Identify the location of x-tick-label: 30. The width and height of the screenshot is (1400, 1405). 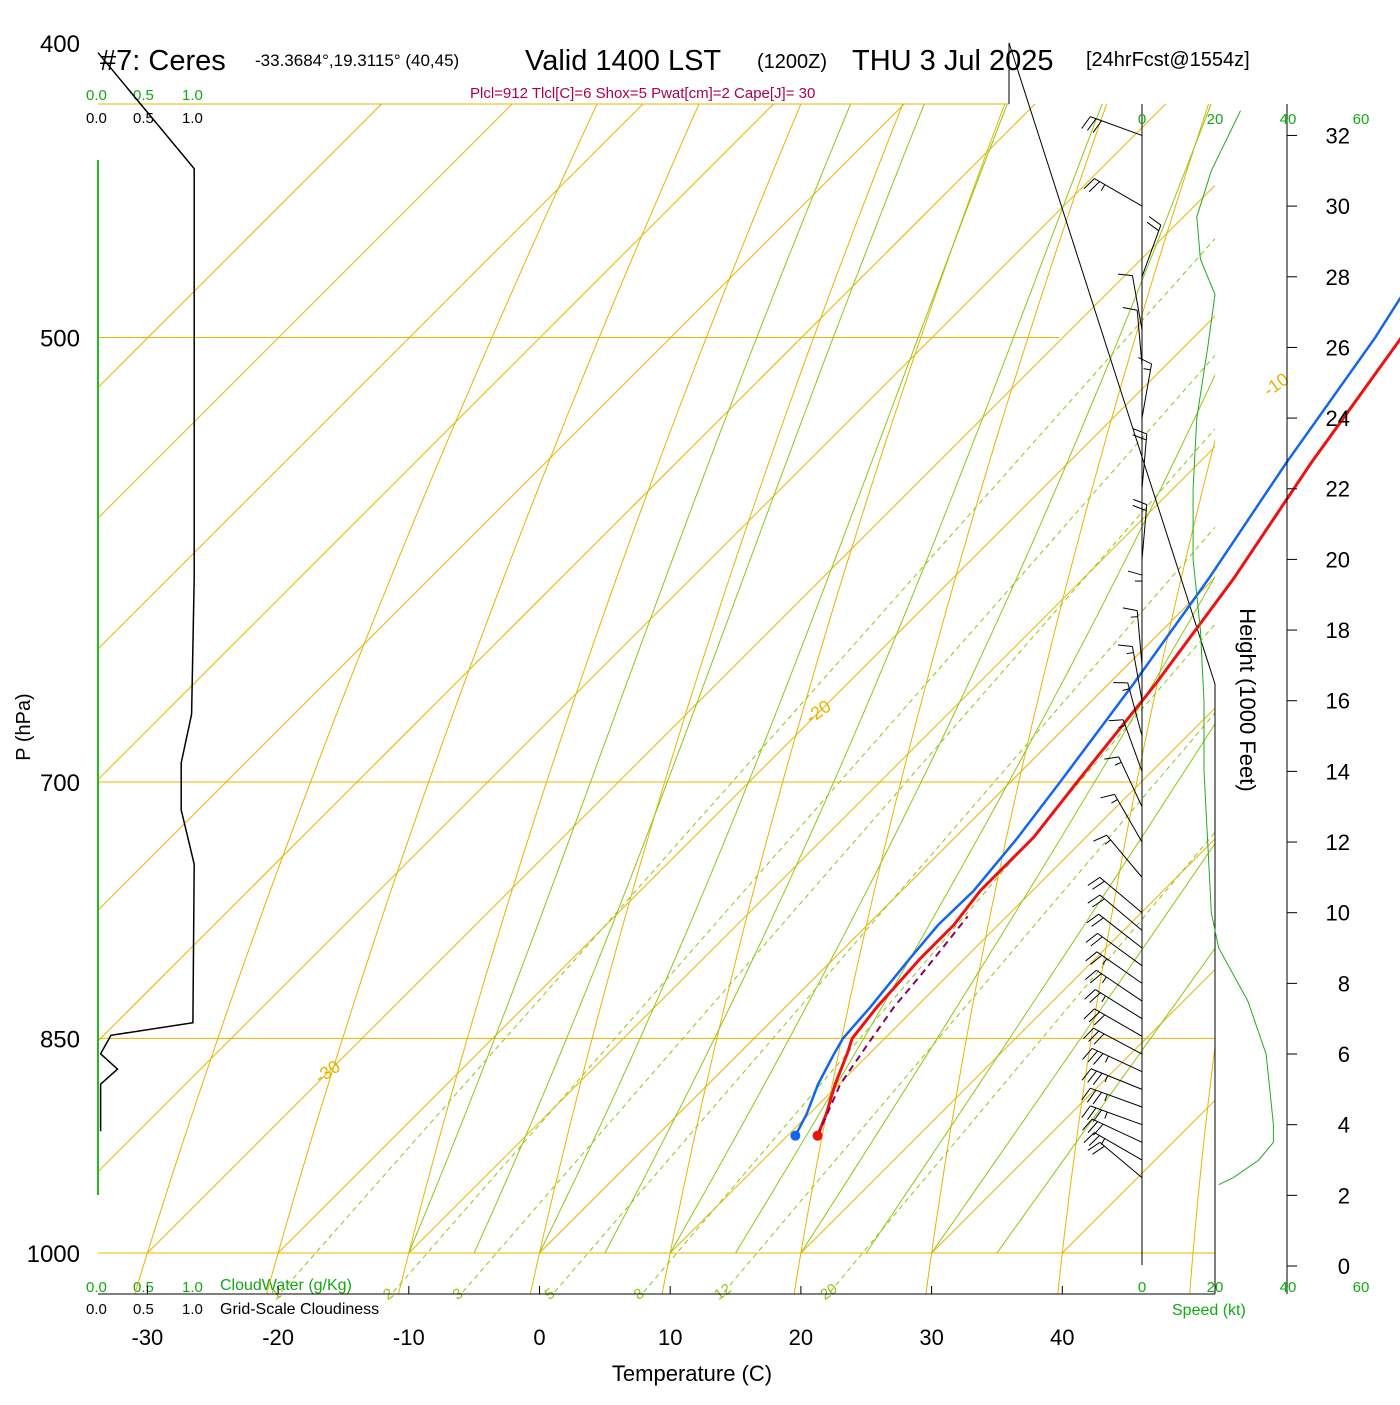
(931, 1337).